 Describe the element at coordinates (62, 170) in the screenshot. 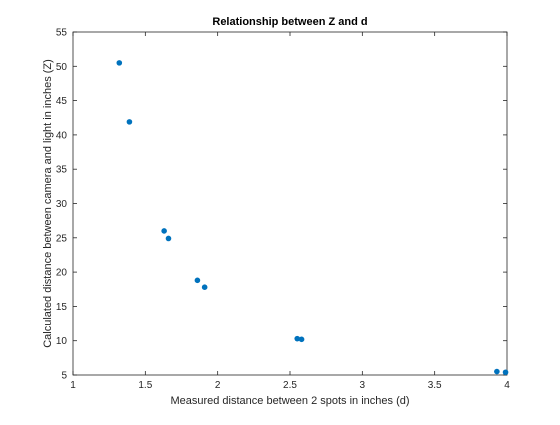

I see `y-tick-label: 35` at that location.